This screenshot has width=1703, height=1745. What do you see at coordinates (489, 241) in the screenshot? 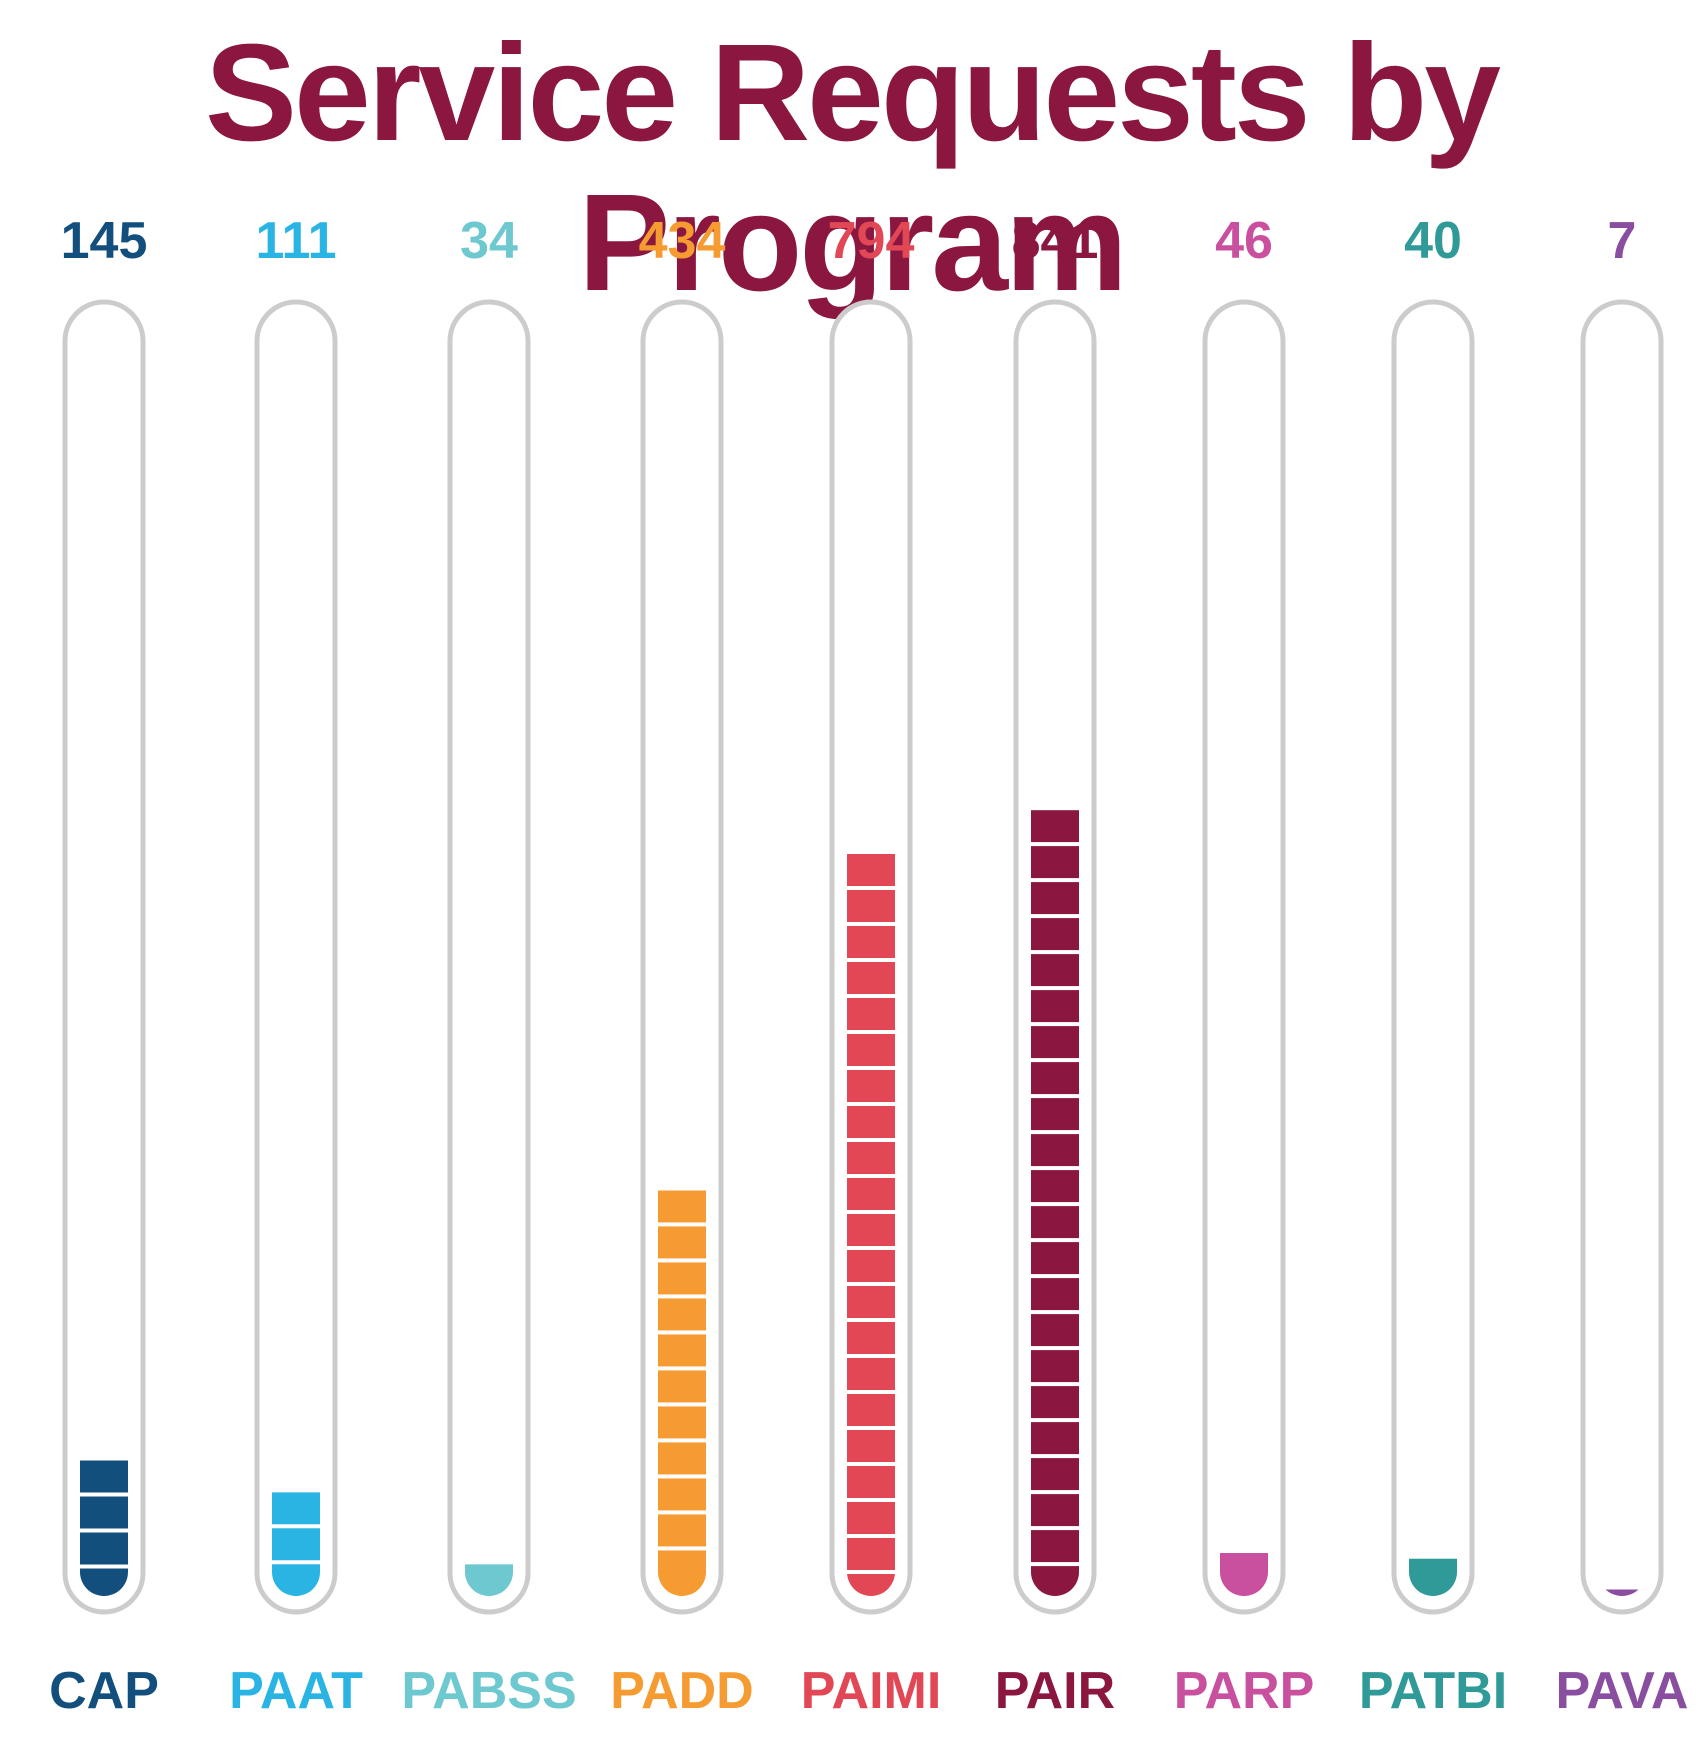
I see `value-label-pabss: 34` at bounding box center [489, 241].